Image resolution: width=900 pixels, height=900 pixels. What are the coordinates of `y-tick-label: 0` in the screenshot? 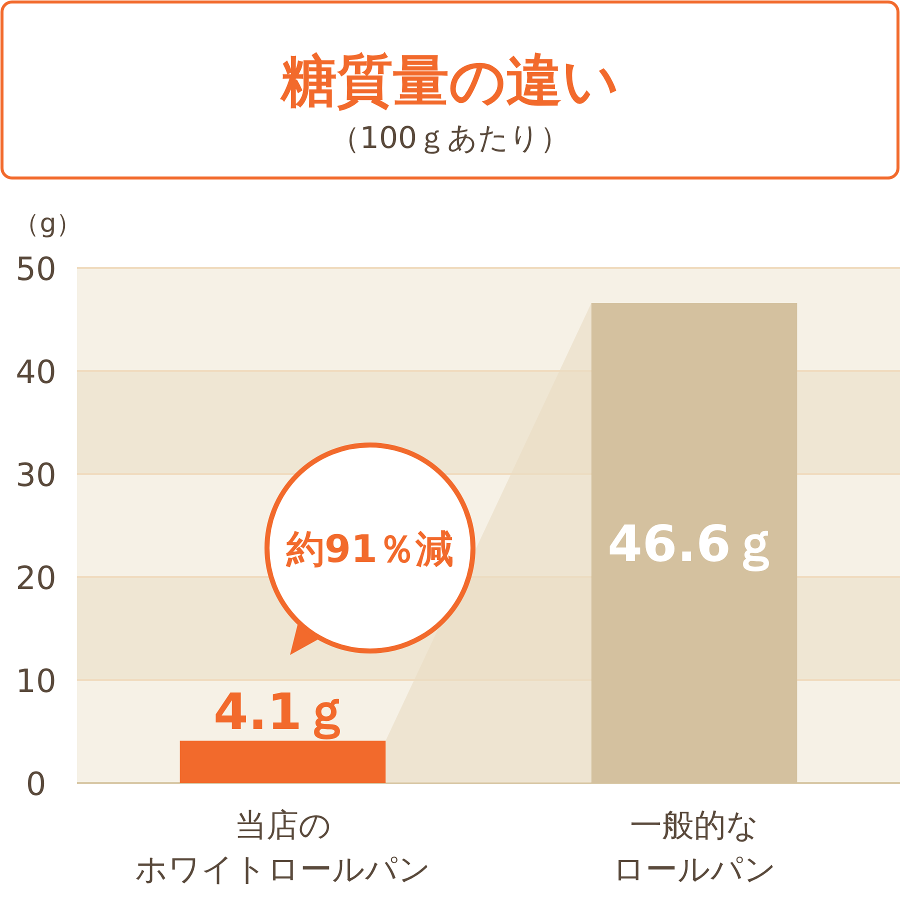 It's located at (36, 784).